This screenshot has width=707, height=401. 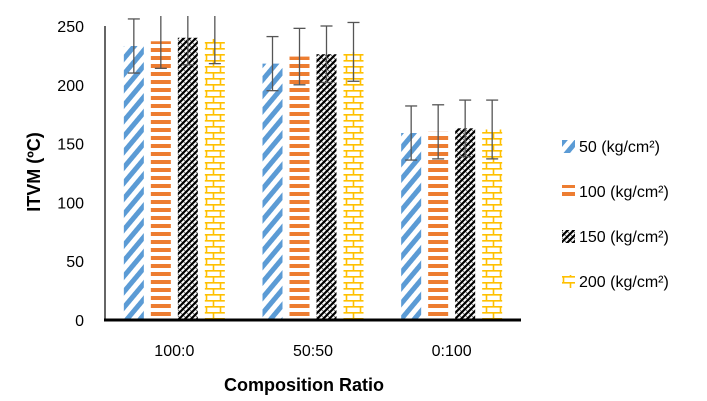 I want to click on legend-label: 200 (kg/cm²), so click(x=624, y=282).